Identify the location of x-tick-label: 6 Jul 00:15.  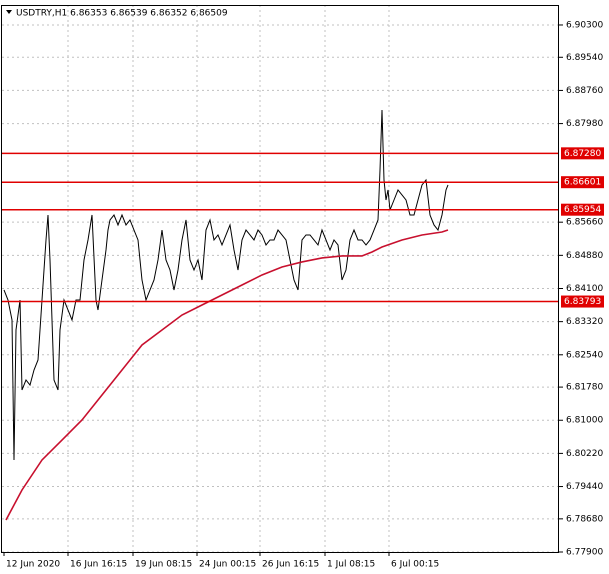
(415, 565).